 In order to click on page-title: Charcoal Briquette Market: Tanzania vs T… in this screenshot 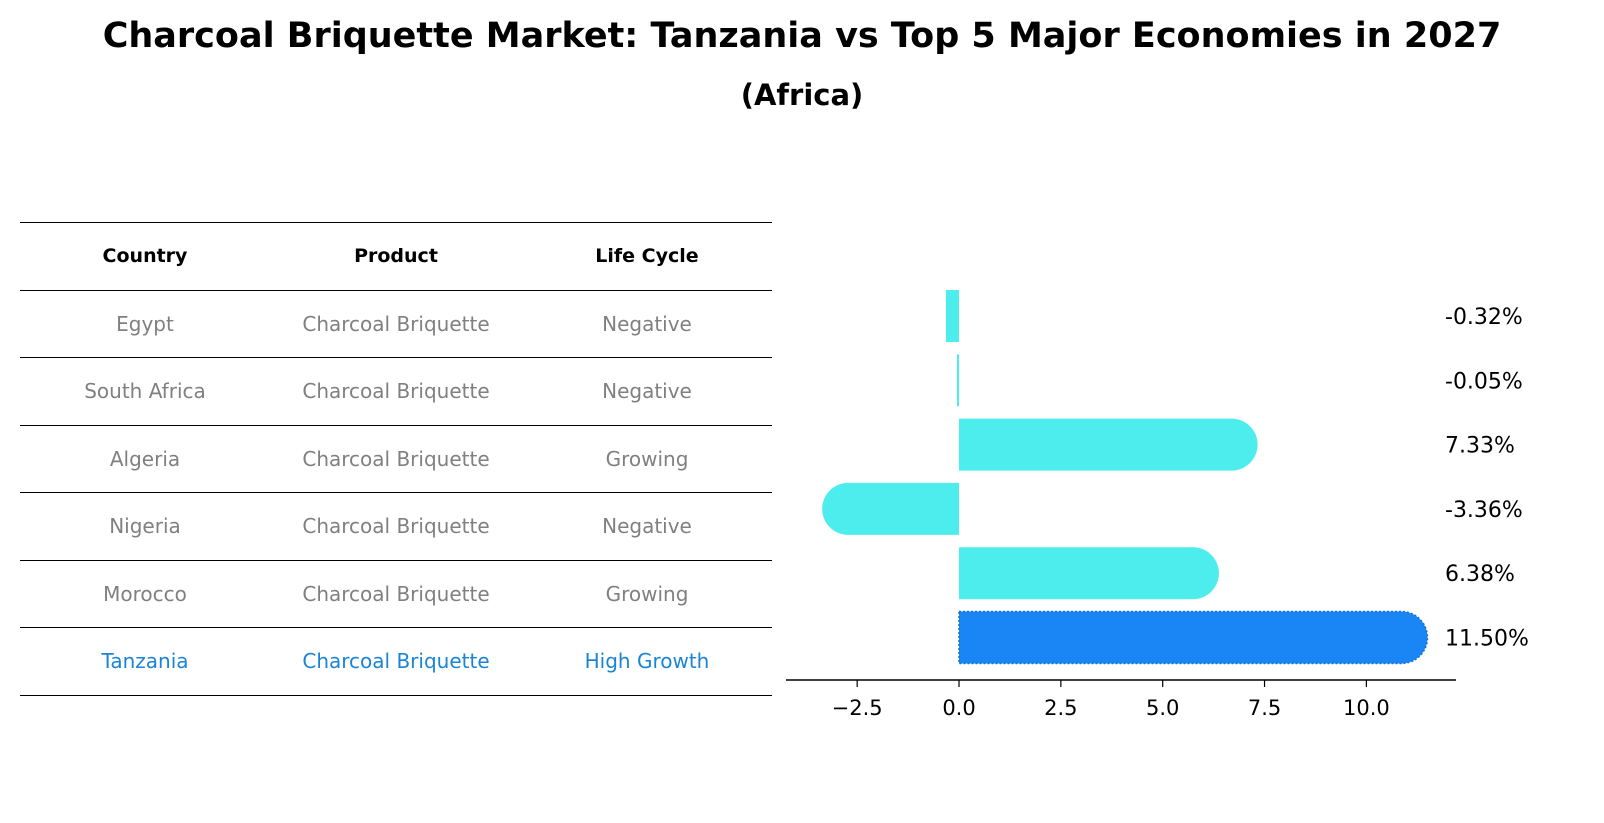, I will do `click(802, 36)`.